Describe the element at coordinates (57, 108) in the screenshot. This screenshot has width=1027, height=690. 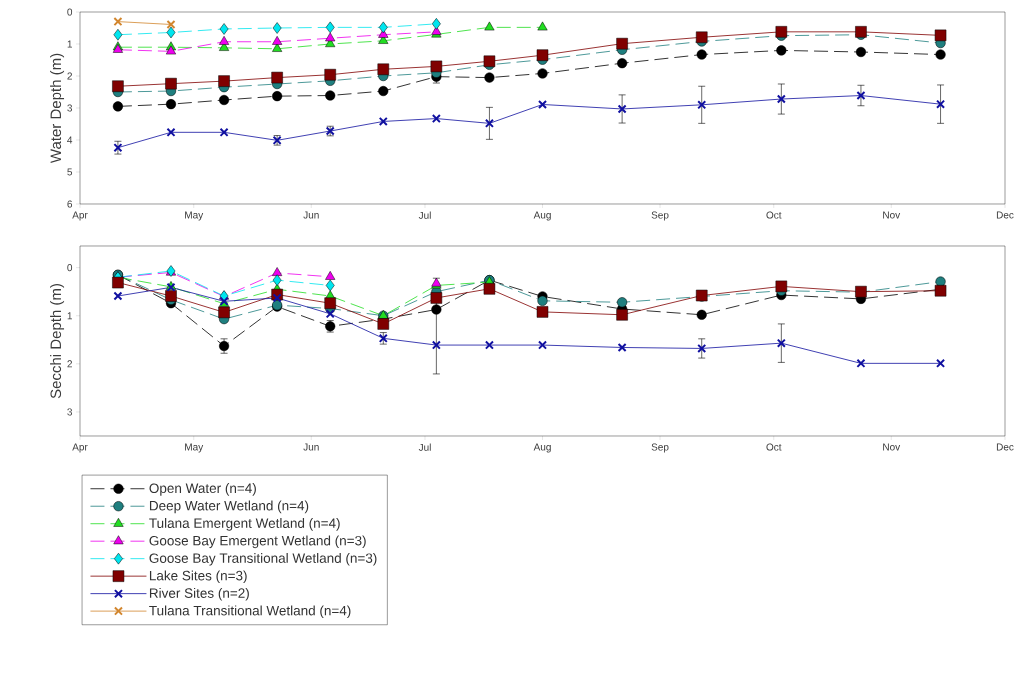
I see `y-axis-title: Water Depth (m)` at that location.